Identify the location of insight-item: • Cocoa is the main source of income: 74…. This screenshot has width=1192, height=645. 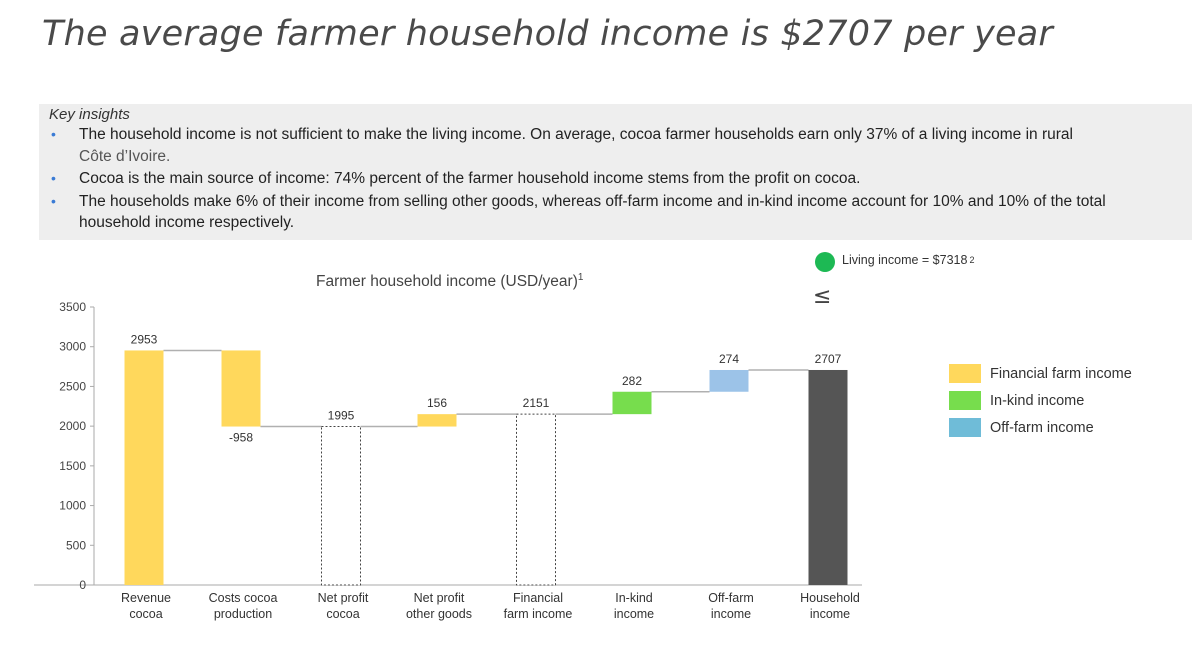
(620, 179).